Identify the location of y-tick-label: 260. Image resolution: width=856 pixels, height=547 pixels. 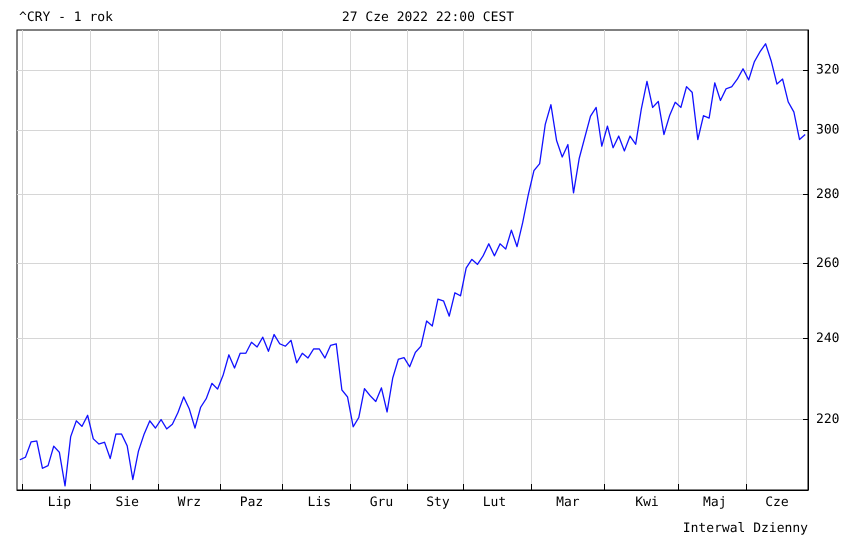
(828, 264).